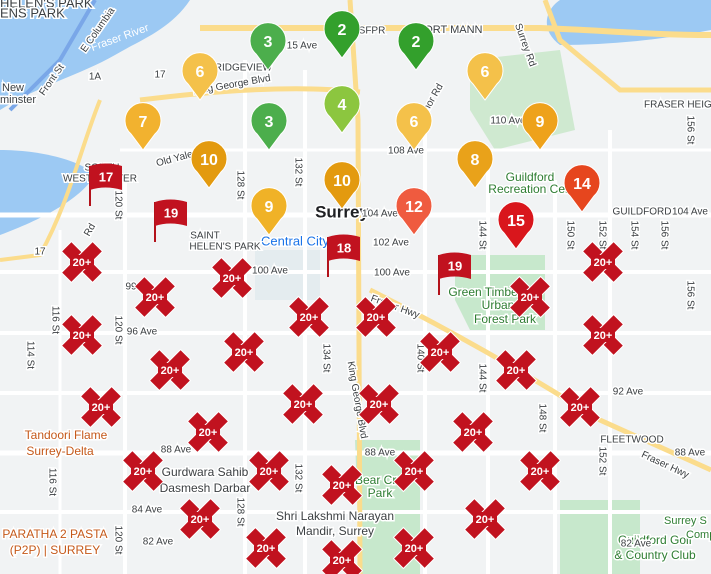 This screenshot has height=574, width=711. I want to click on pin-marker: 8, so click(475, 164).